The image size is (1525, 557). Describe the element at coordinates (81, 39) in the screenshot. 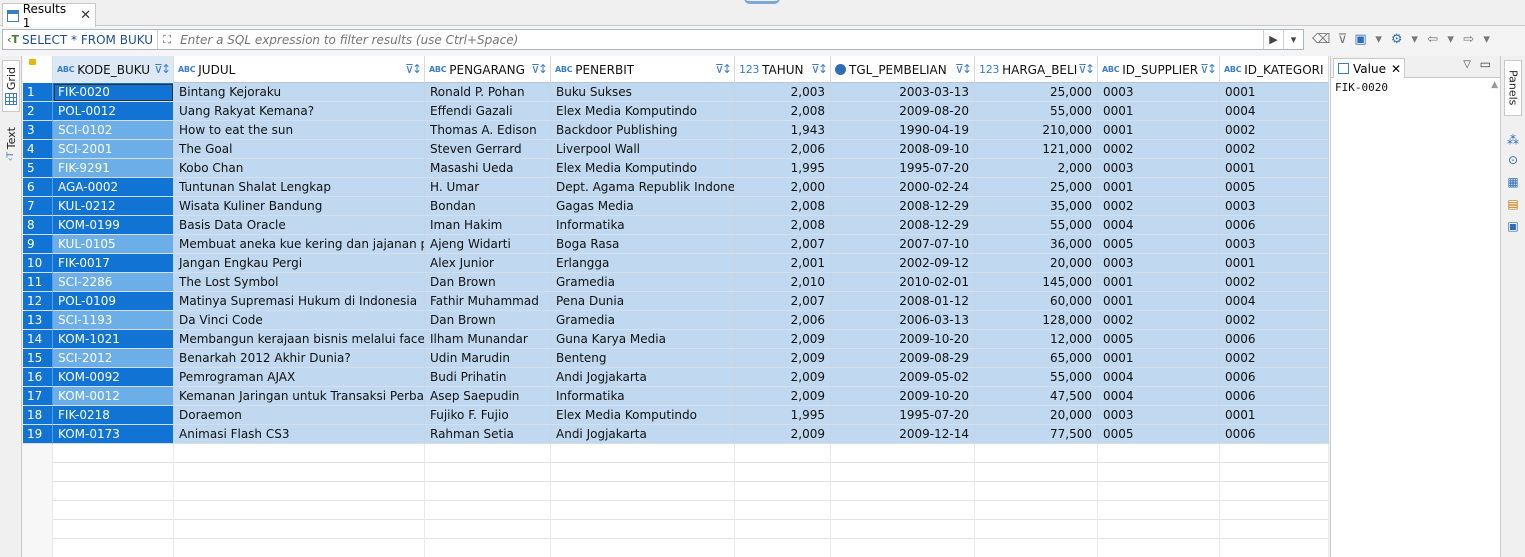

I see `sql-query-label: ‹T SELECT * FROM BUKU` at that location.